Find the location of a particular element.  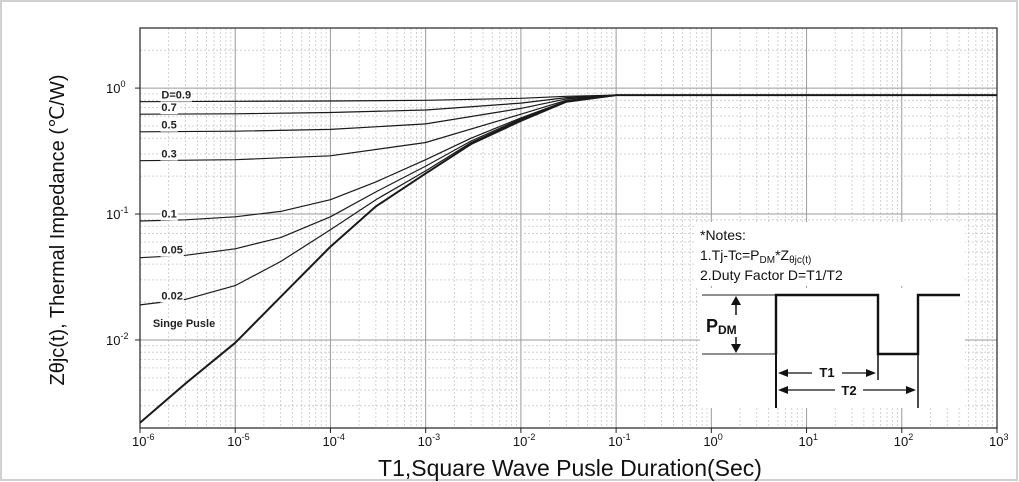

notes-line-1: 1.Tj-Tc=PDM*Zθjc(t) is located at coordinates (755, 256).